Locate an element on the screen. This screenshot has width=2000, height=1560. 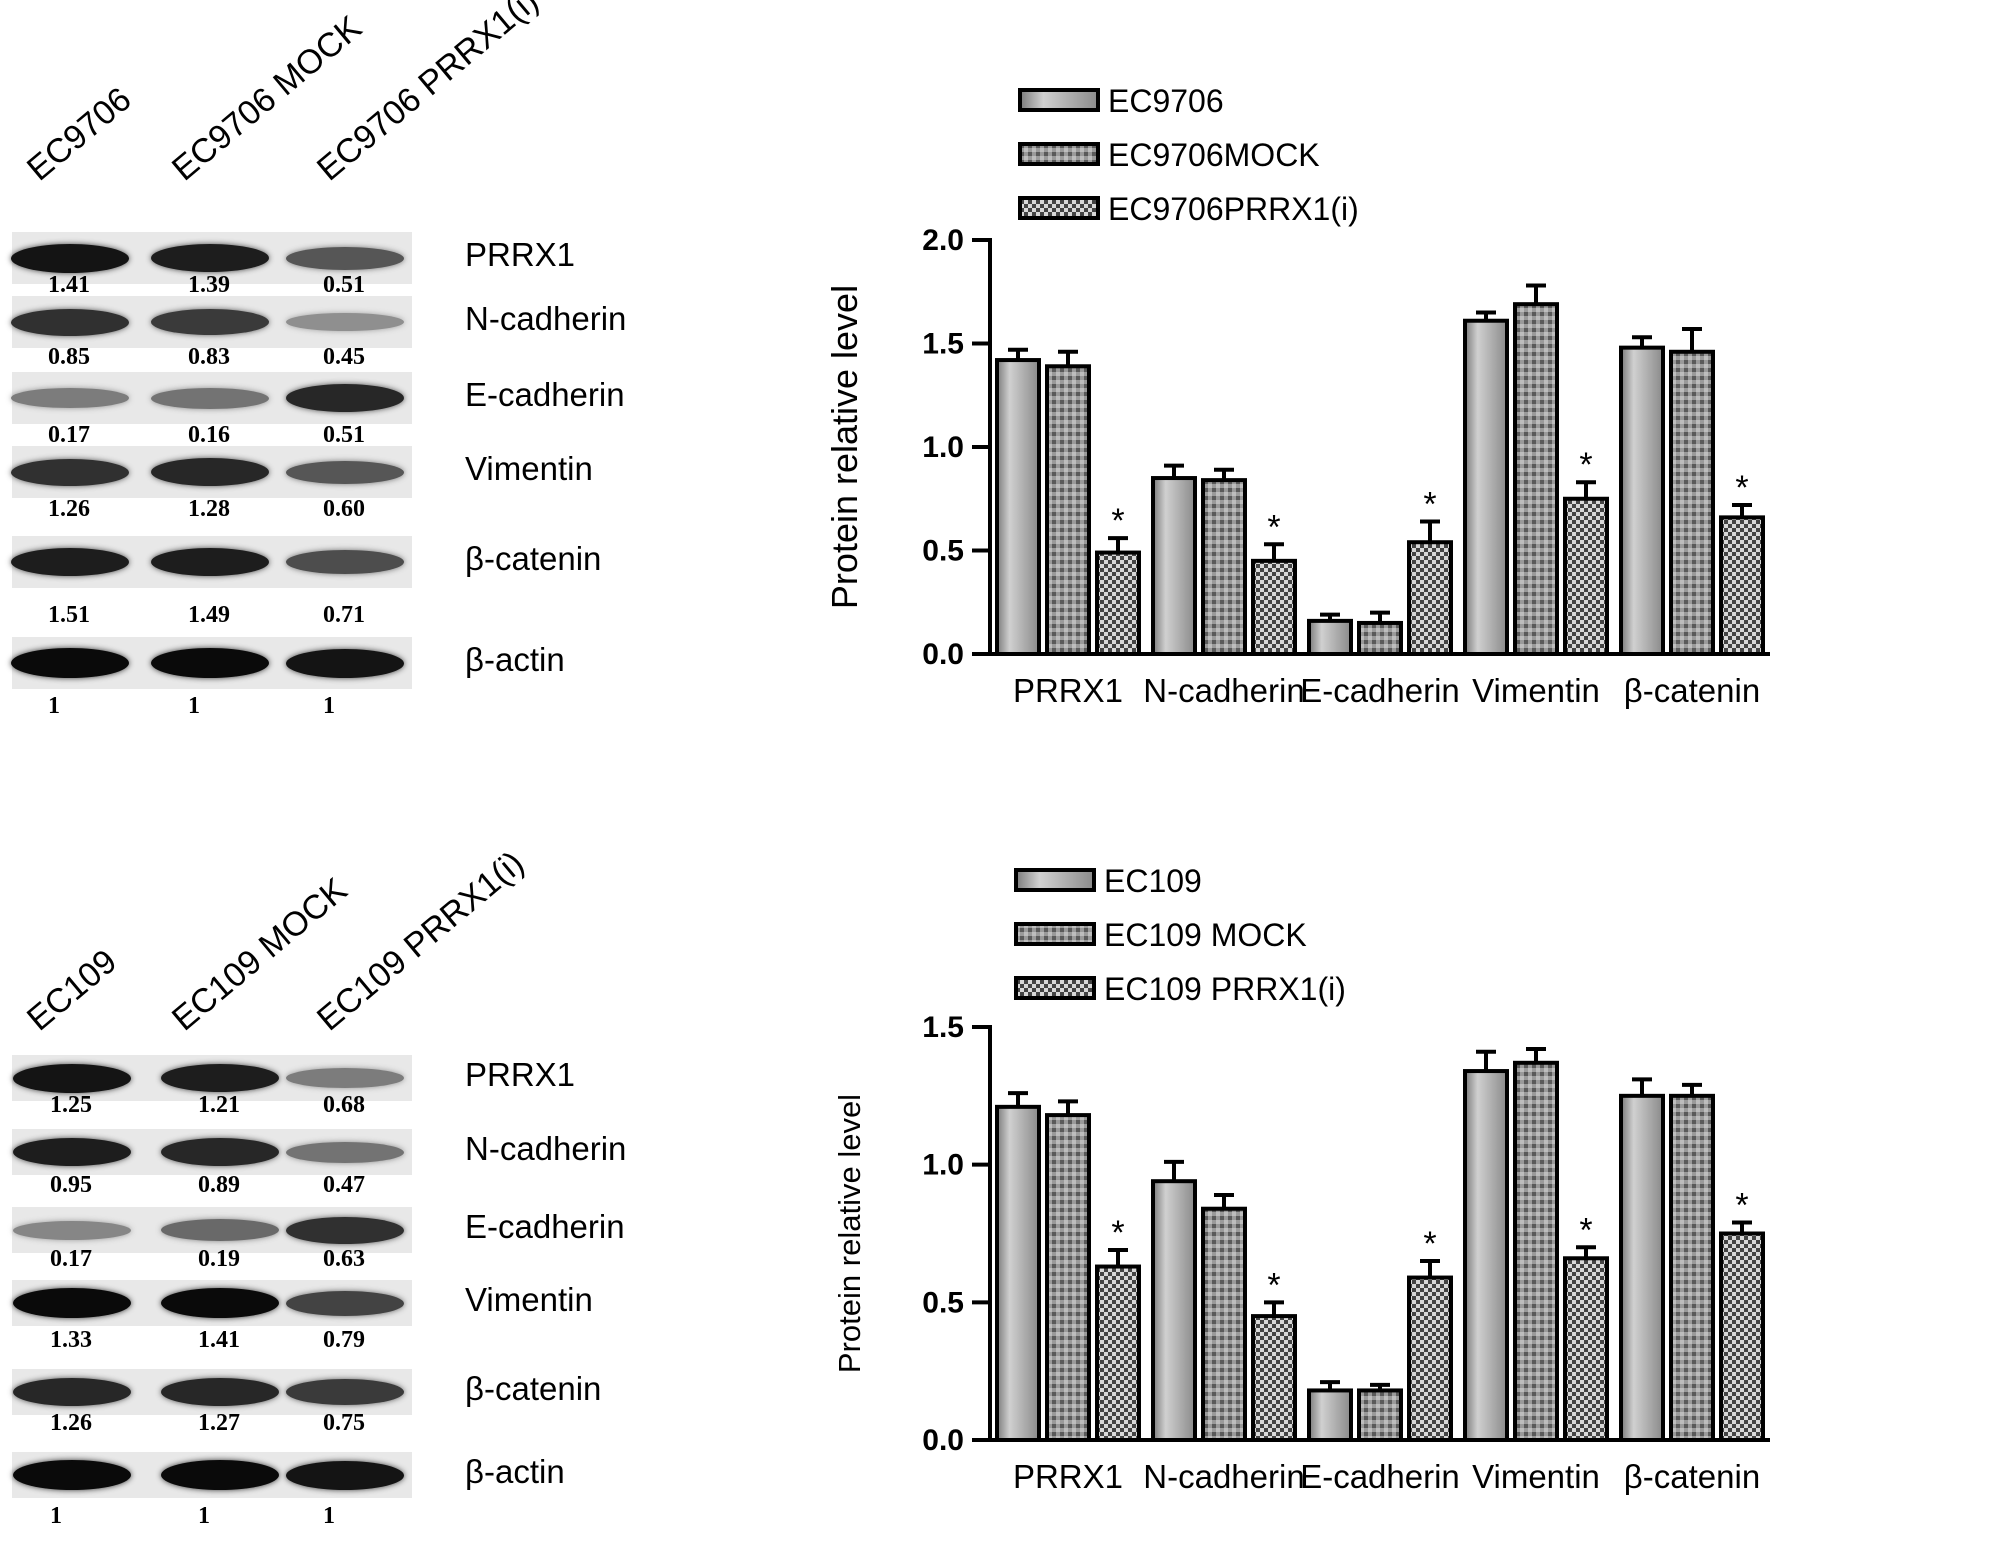
legend-swatch-ec9706 is located at coordinates (1059, 100).